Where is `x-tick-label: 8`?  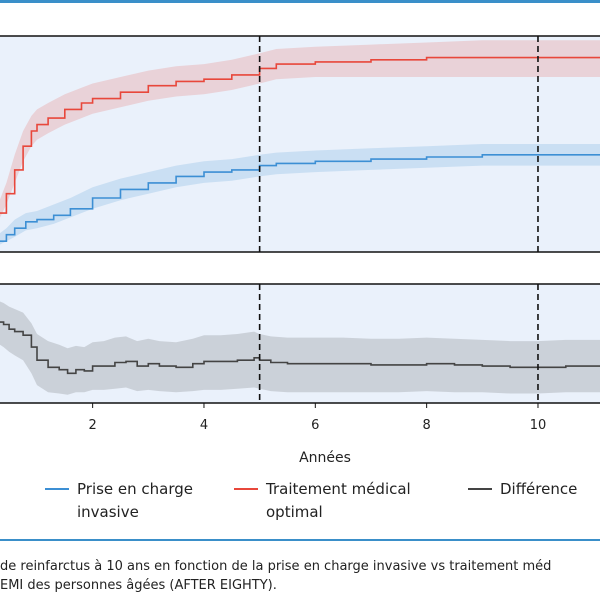
x-tick-label: 8 is located at coordinates (427, 425).